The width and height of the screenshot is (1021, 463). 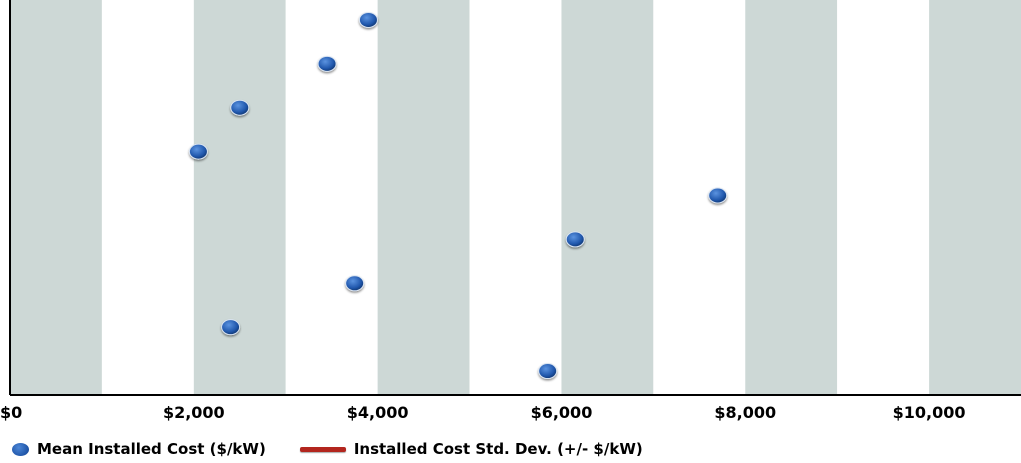 What do you see at coordinates (483, 412) in the screenshot?
I see `x-tick-labels: $0 $2,000 $4,000 $6,000 $8,000 $10,000` at bounding box center [483, 412].